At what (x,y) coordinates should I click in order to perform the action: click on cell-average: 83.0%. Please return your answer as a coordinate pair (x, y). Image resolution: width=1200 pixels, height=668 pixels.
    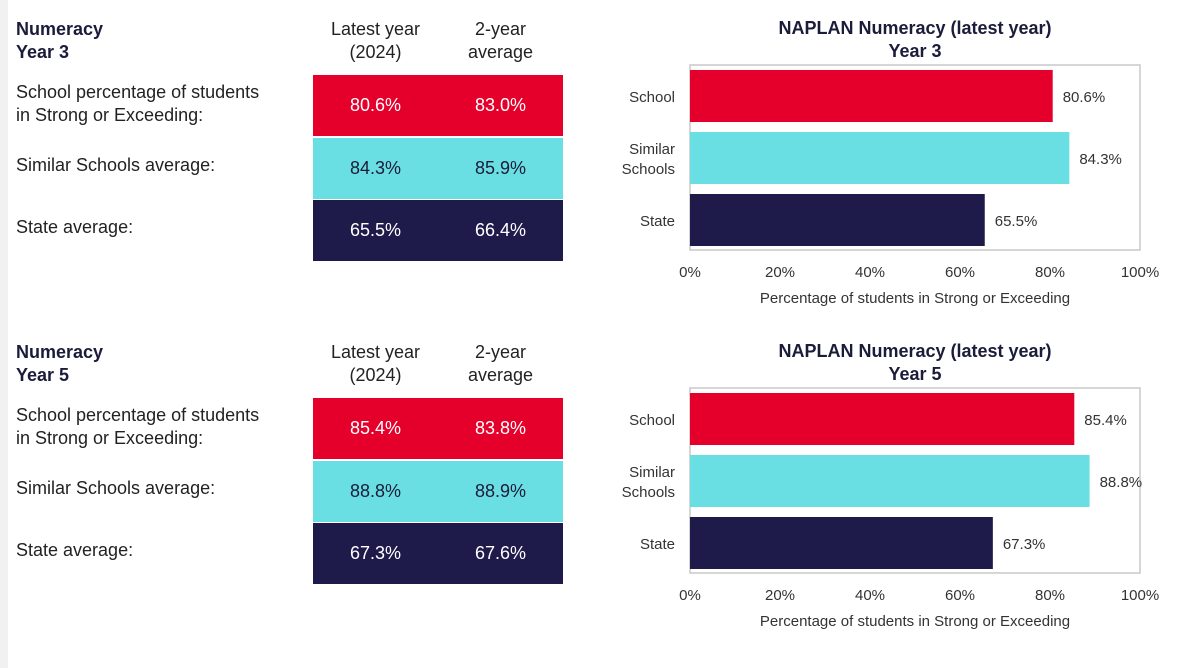
    Looking at the image, I should click on (500, 105).